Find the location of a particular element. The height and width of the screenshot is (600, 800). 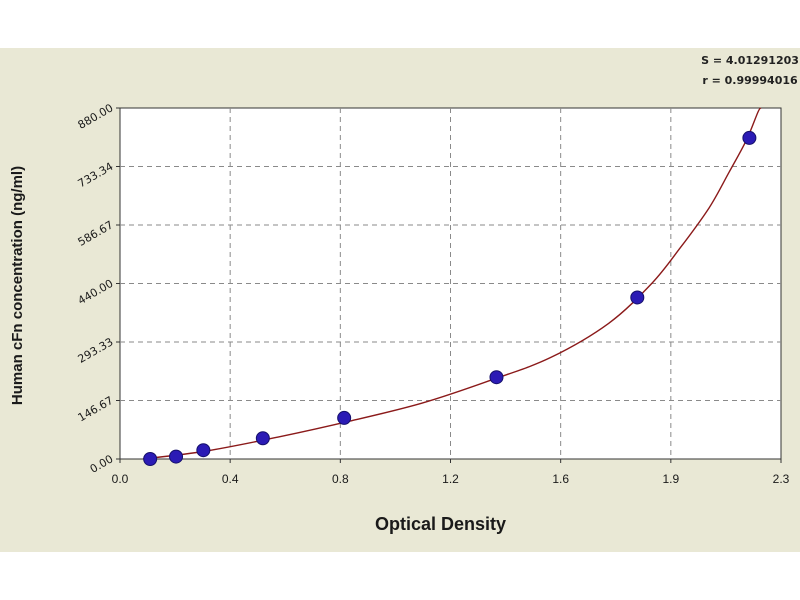

y-tick-label: 293.33 is located at coordinates (96, 350).